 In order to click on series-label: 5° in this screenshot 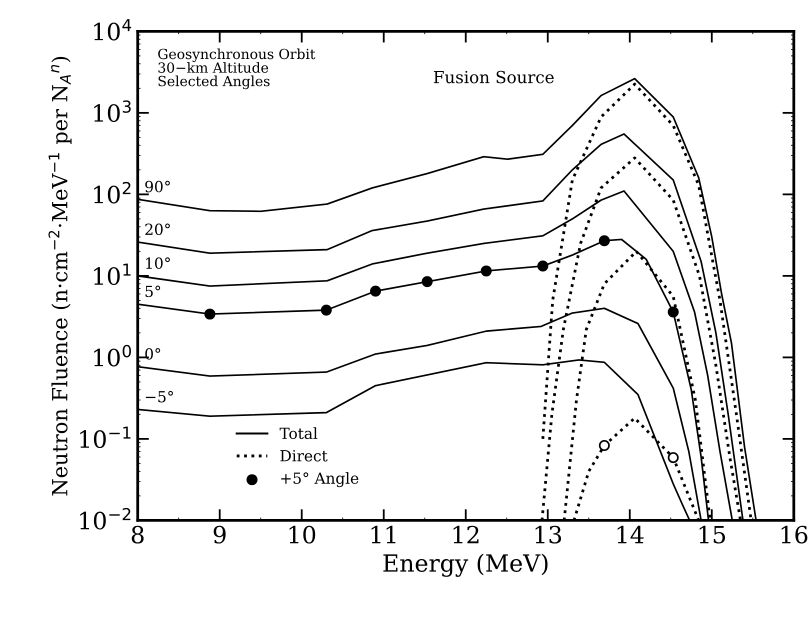, I will do `click(153, 292)`.